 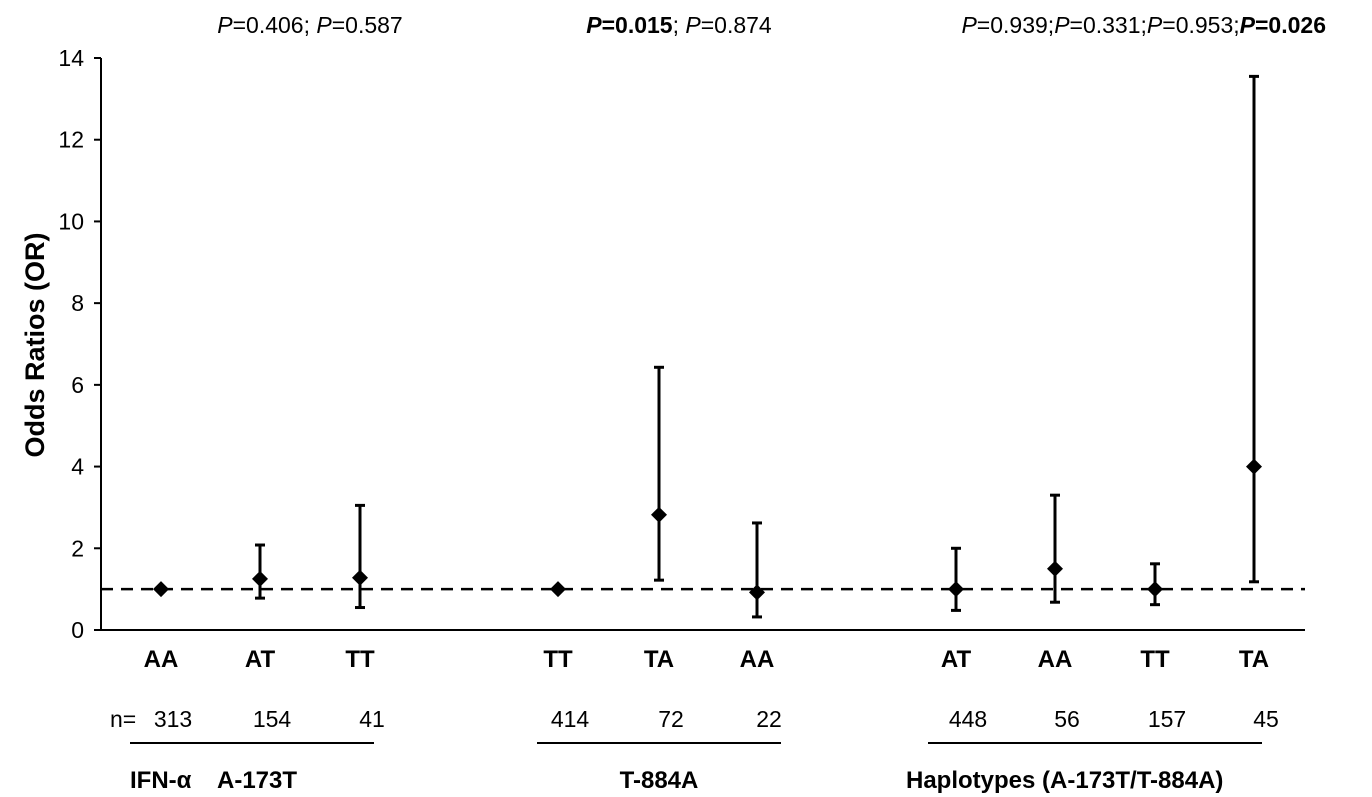 What do you see at coordinates (372, 719) in the screenshot?
I see `sample-size-label: 41` at bounding box center [372, 719].